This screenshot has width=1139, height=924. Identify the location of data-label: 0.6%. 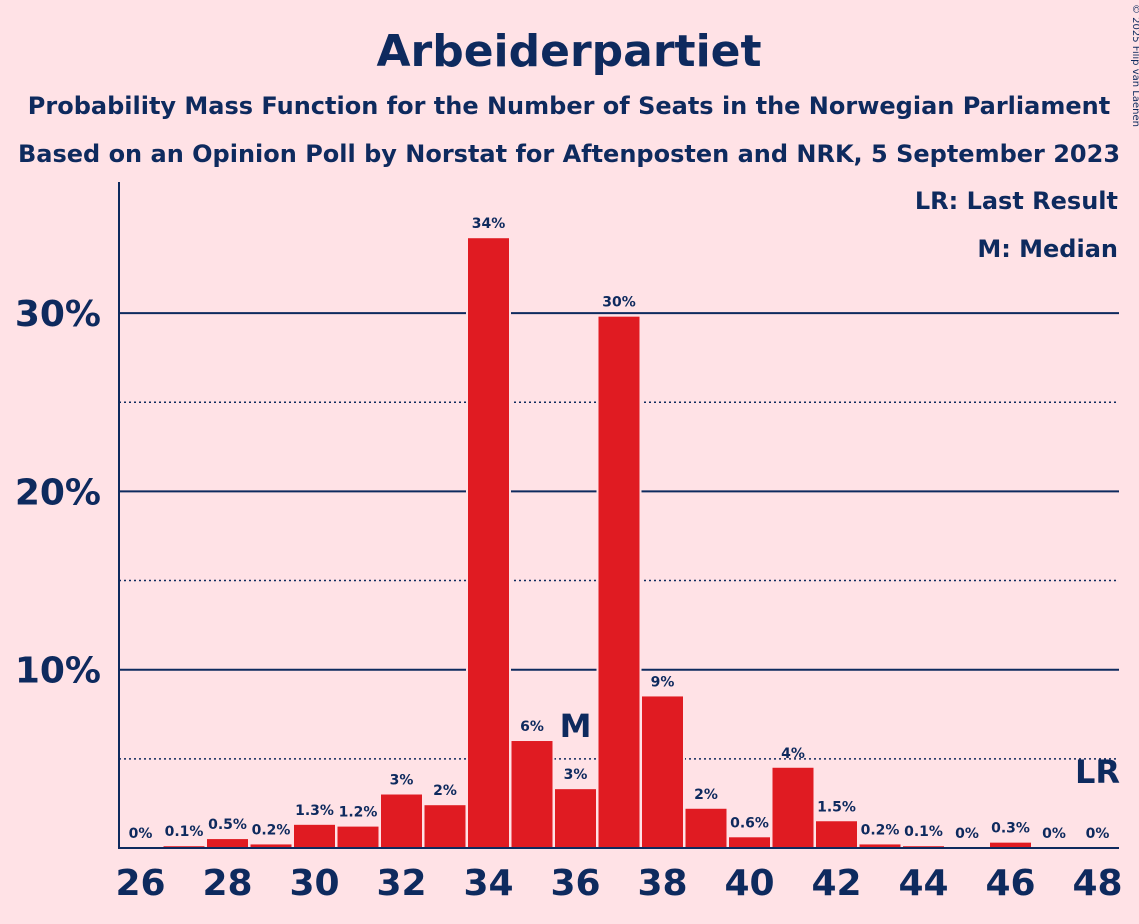
(749, 823).